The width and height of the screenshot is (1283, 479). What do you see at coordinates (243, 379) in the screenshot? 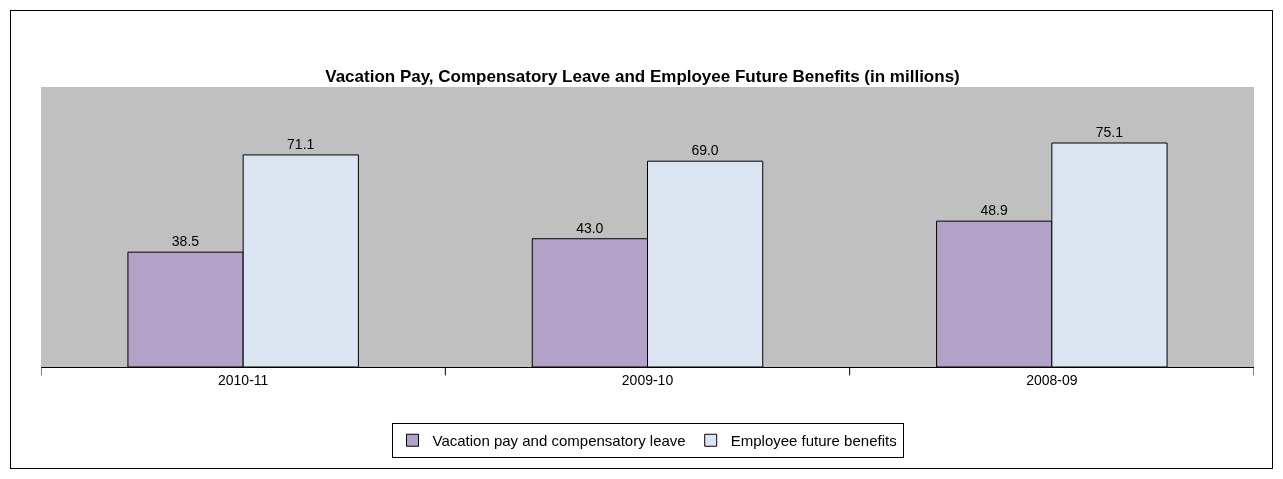
I see `x-tick-label: 2010-11` at bounding box center [243, 379].